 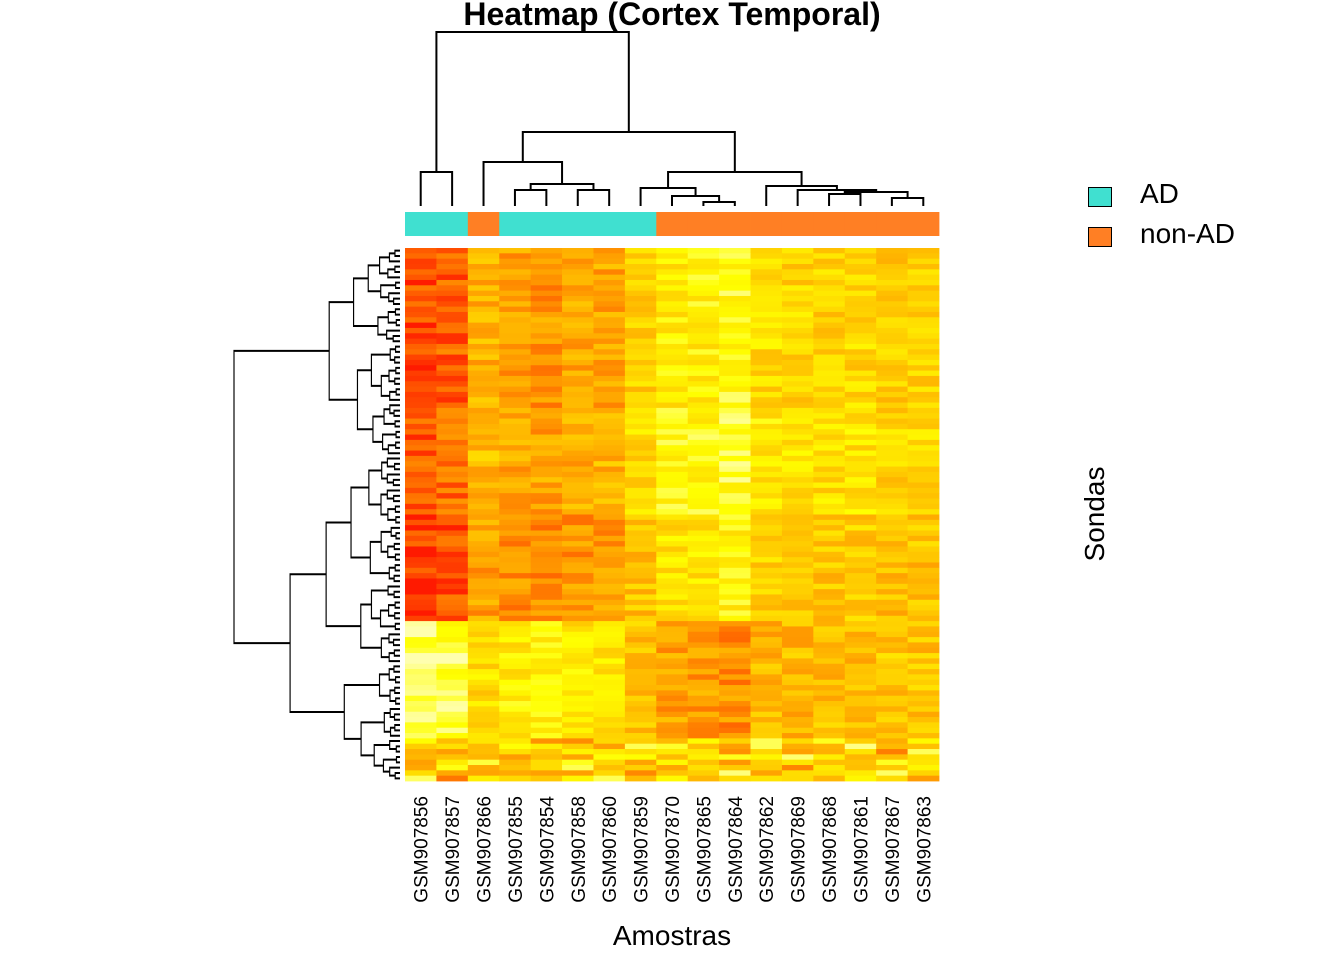 I want to click on column-dendrogram-branch, so click(x=628, y=151).